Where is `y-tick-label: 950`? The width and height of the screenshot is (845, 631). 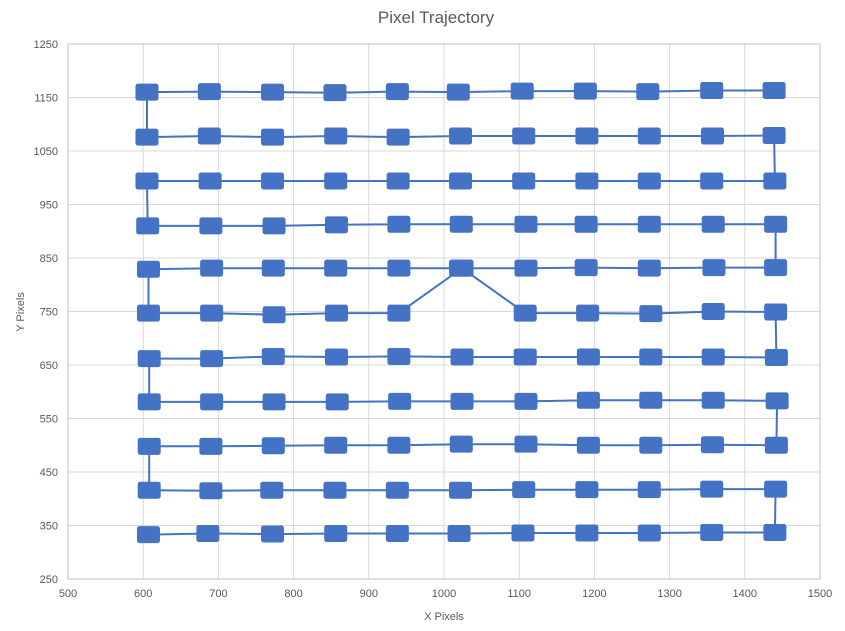
y-tick-label: 950 is located at coordinates (49, 206).